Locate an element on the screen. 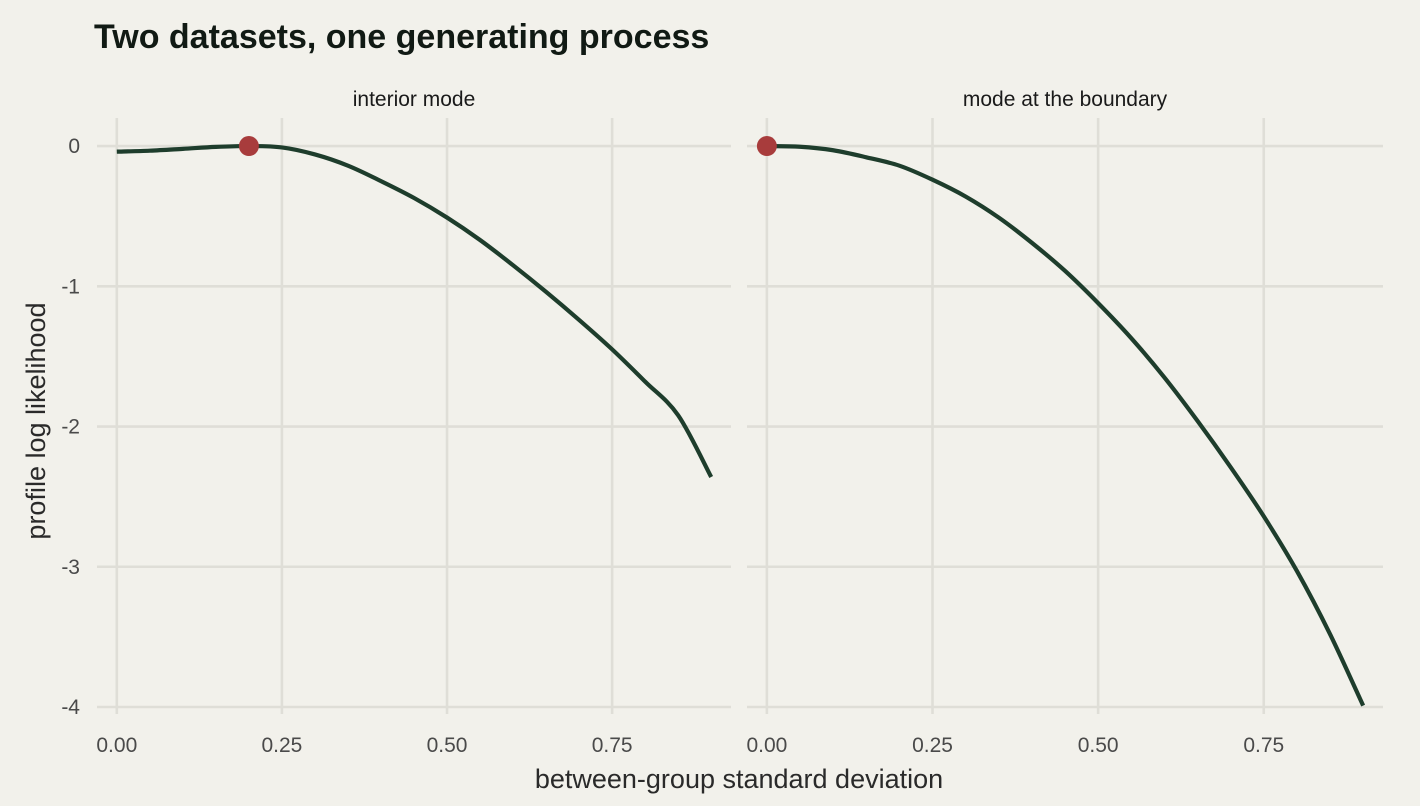 The height and width of the screenshot is (806, 1420). x-axis-title: between-group standard deviation is located at coordinates (739, 779).